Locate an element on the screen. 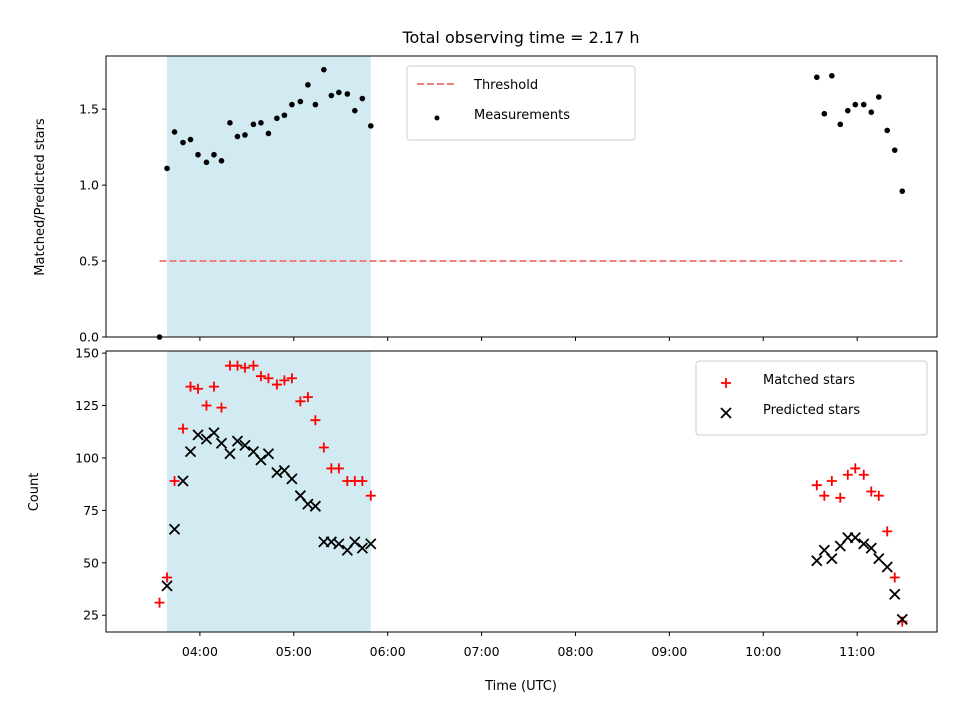  legend-label: Threshold is located at coordinates (505, 85).